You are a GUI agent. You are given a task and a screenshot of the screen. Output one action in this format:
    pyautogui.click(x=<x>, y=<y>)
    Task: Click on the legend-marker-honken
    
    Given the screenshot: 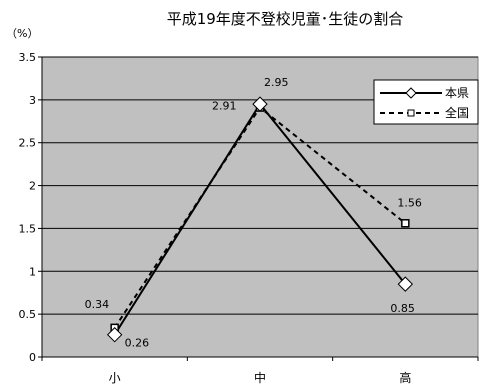 What is the action you would take?
    pyautogui.click(x=411, y=93)
    